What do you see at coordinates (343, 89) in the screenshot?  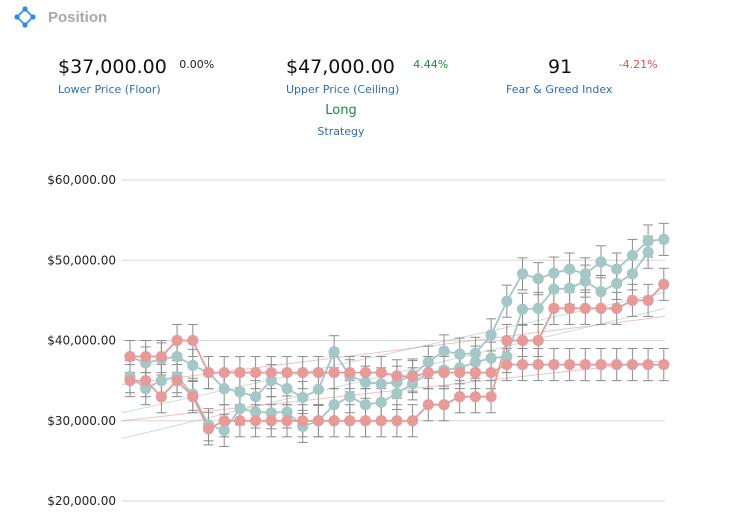 I see `ceiling-label: Upper Price (Ceiling)` at bounding box center [343, 89].